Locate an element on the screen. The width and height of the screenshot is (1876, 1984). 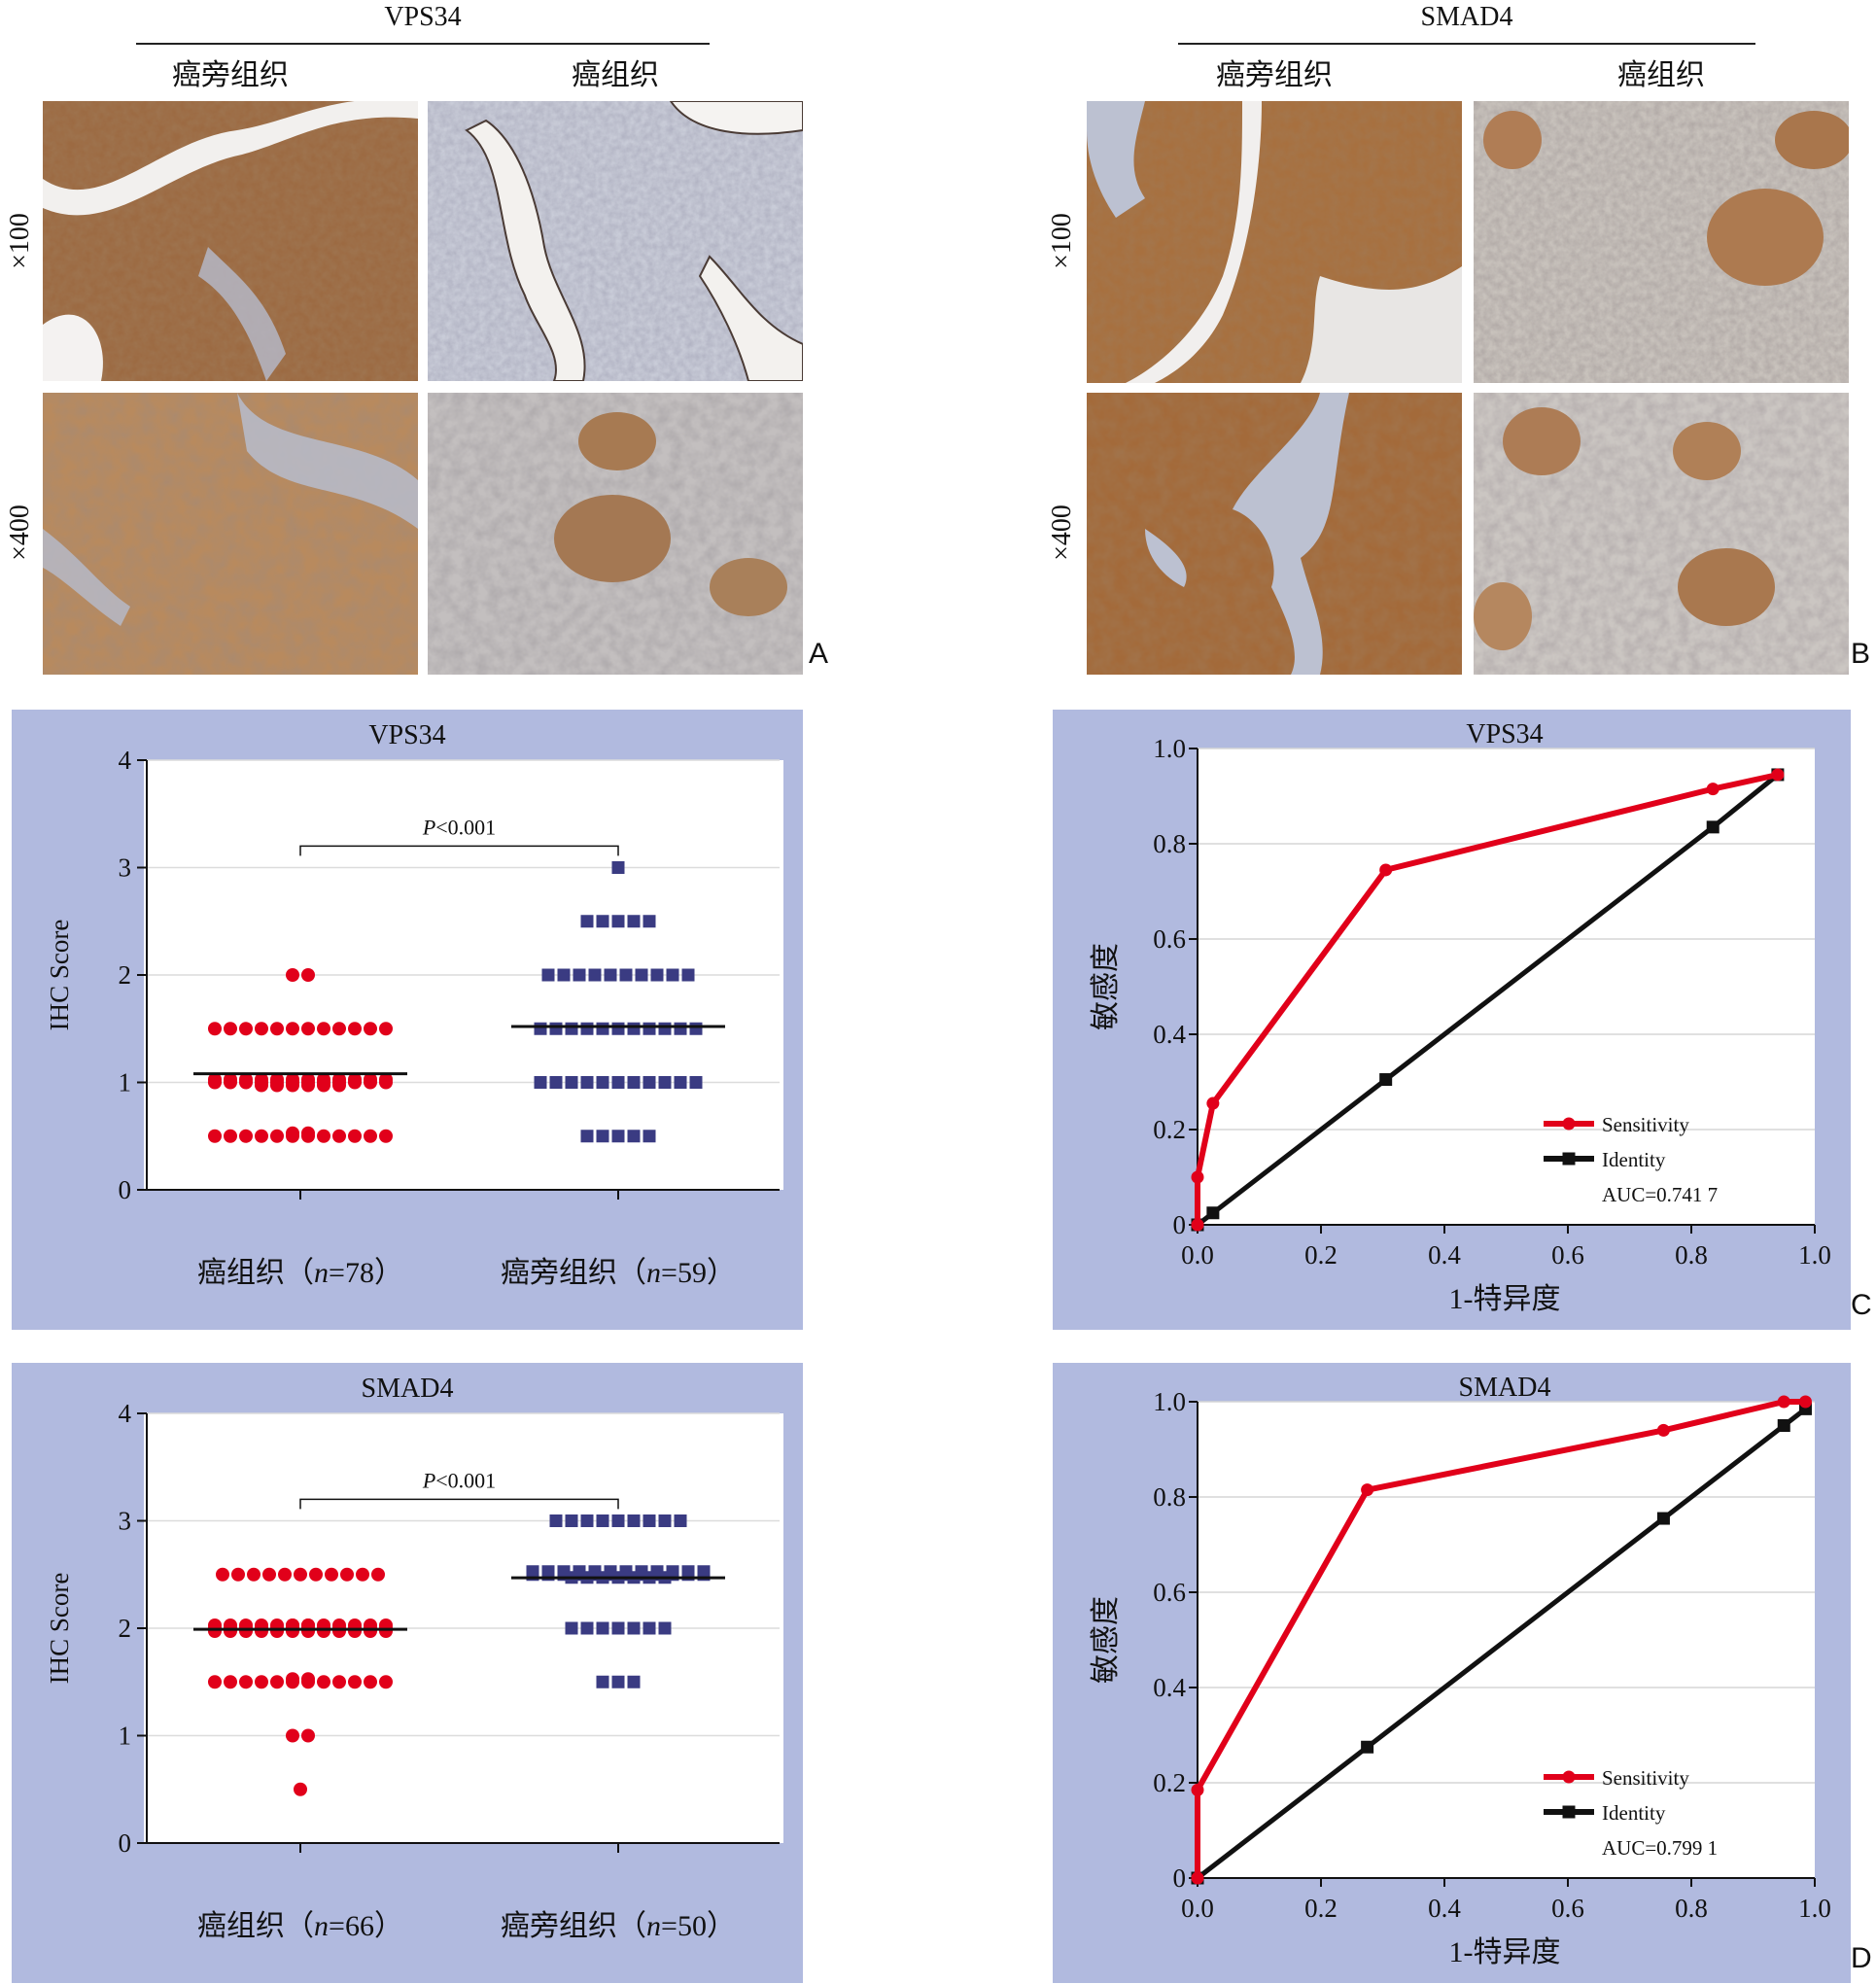
chart-title: SMAD4 is located at coordinates (1505, 1388).